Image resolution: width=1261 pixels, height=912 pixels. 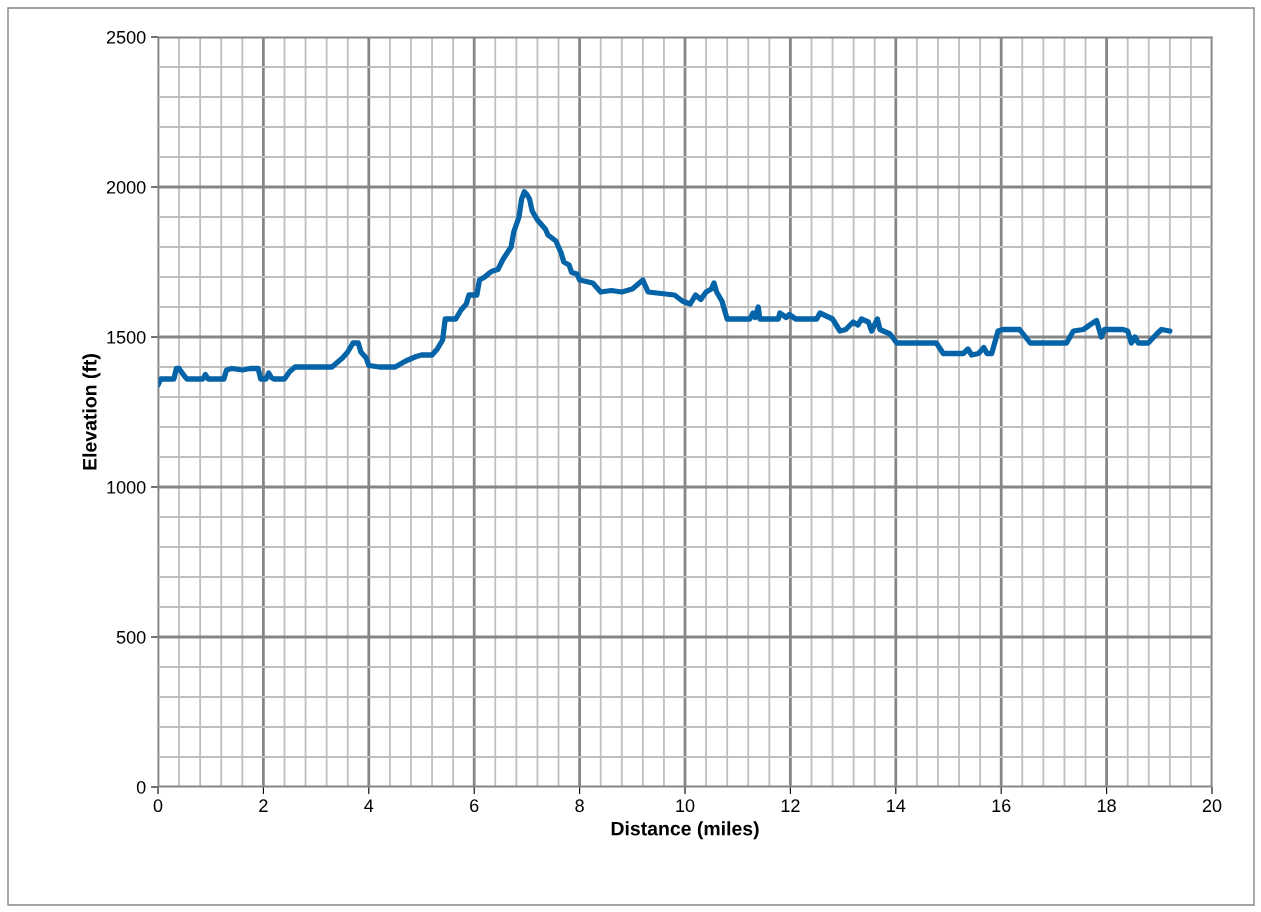 What do you see at coordinates (126, 337) in the screenshot?
I see `y-tick-label: 1500` at bounding box center [126, 337].